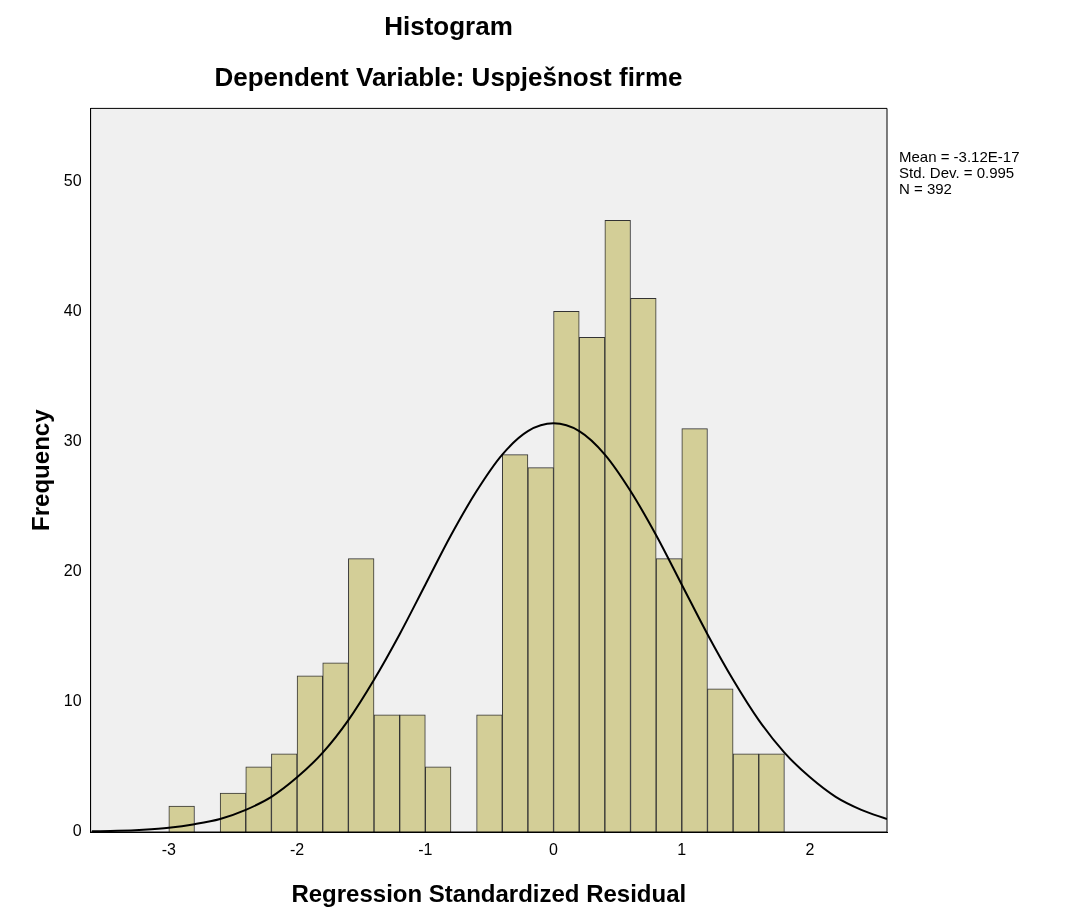 The height and width of the screenshot is (922, 1067). What do you see at coordinates (72, 571) in the screenshot?
I see `y-tick-label: 20` at bounding box center [72, 571].